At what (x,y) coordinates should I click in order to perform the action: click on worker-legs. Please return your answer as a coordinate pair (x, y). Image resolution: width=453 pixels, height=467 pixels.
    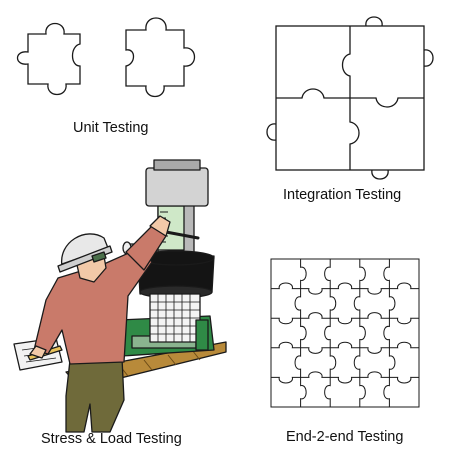
    Looking at the image, I should click on (95, 395).